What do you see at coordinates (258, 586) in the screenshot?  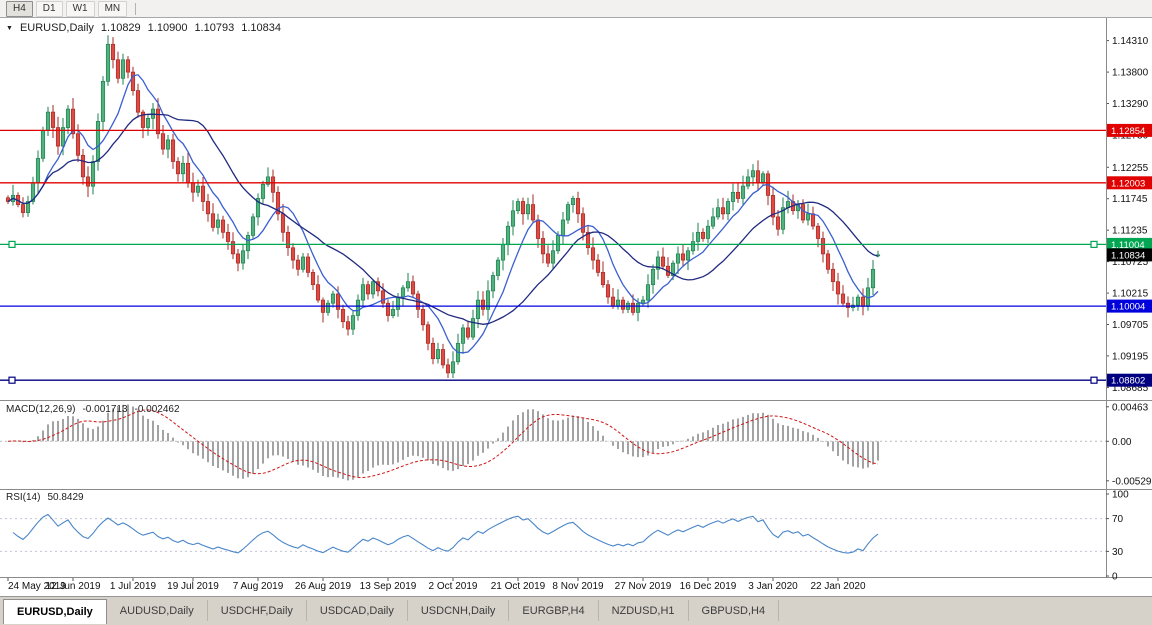 I see `date-axis-tick: 7 Aug 2019` at bounding box center [258, 586].